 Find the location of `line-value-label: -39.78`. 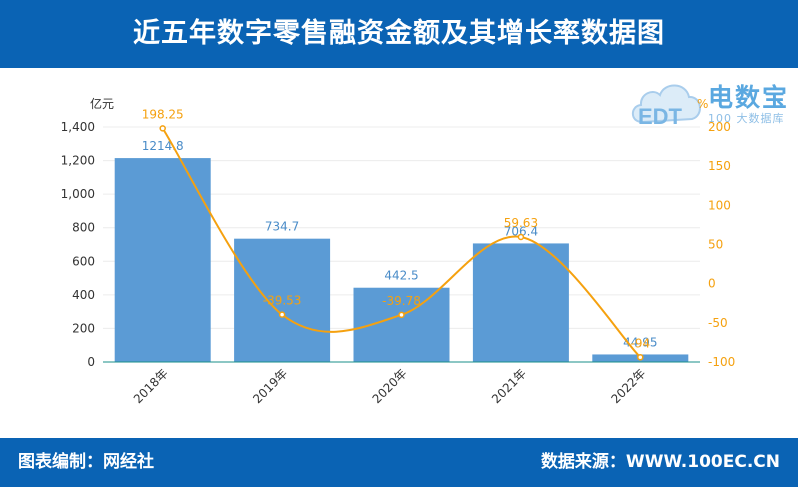

line-value-label: -39.78 is located at coordinates (401, 301).